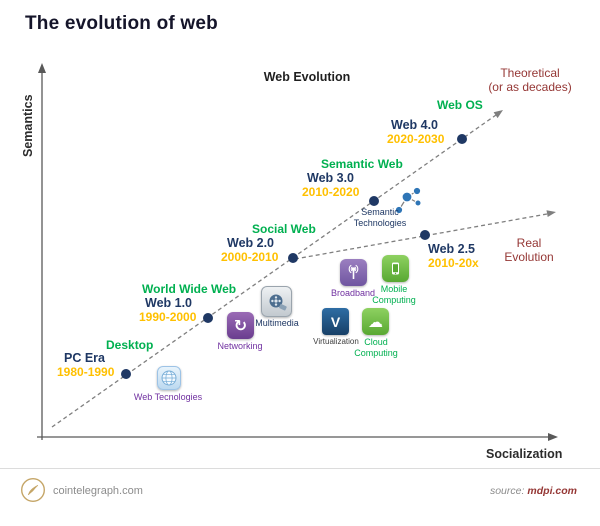  What do you see at coordinates (168, 397) in the screenshot?
I see `tech-label-web-technologies: Web Tecnologies` at bounding box center [168, 397].